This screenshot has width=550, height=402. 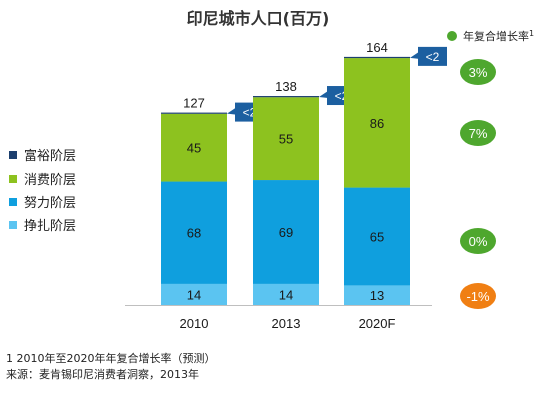 I want to click on legend-label: 挣扎阶层, so click(x=50, y=226).